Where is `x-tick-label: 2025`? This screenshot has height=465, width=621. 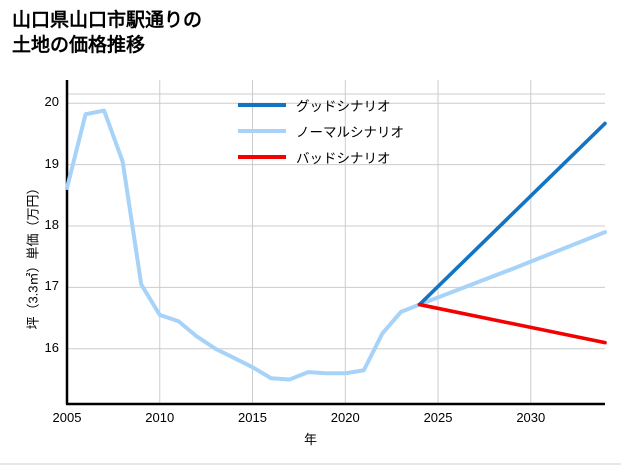 x-tick-label: 2025 is located at coordinates (438, 417).